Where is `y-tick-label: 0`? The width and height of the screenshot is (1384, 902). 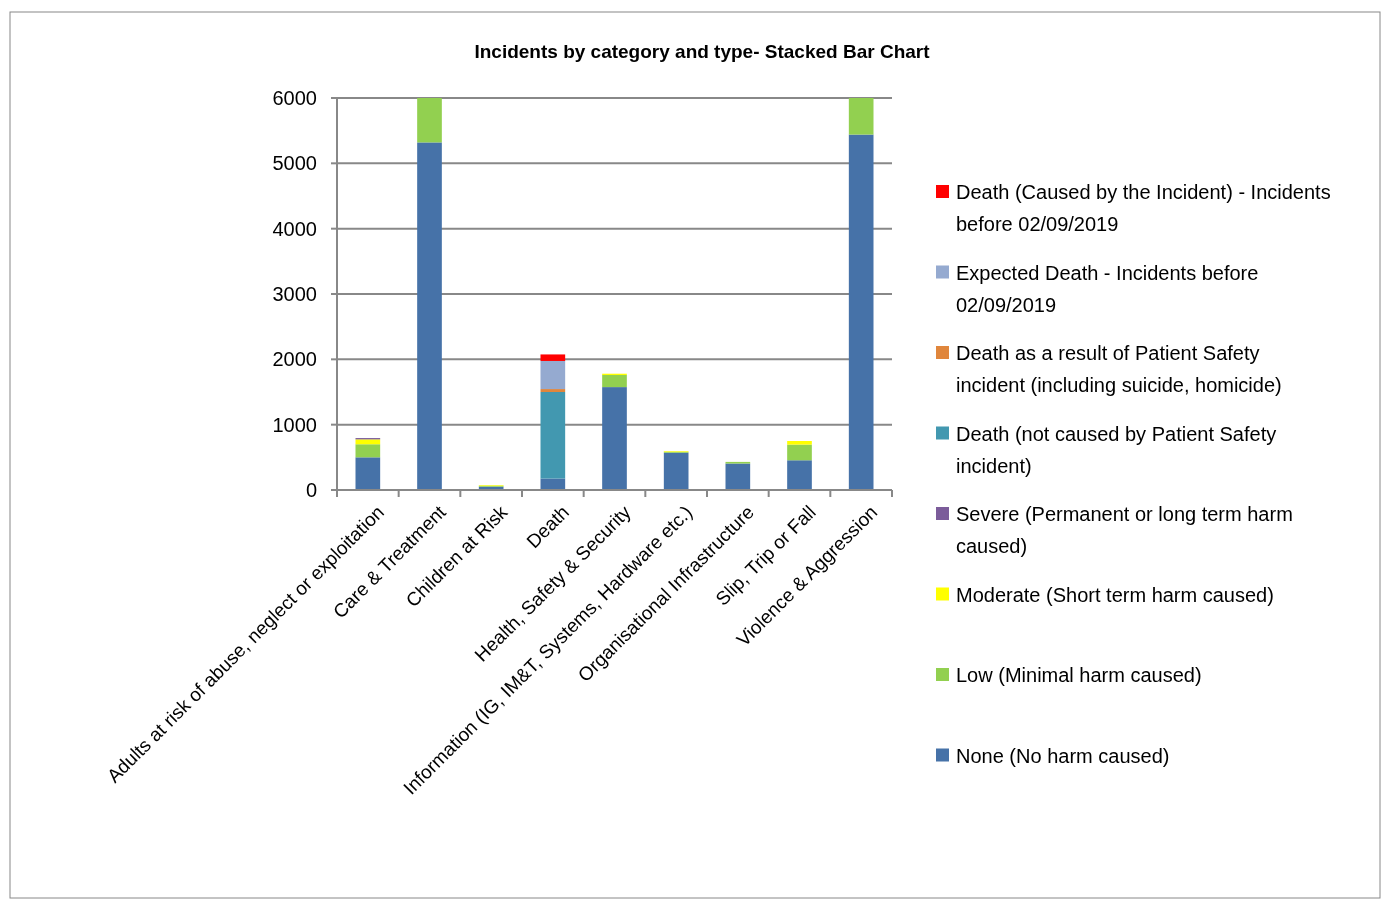
y-tick-label: 0 is located at coordinates (311, 490).